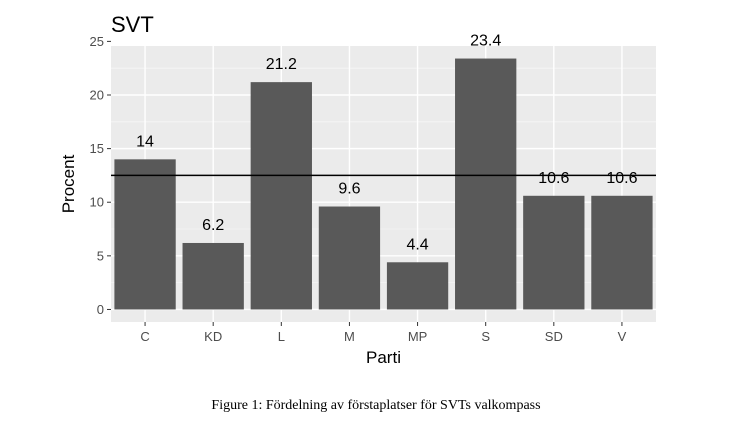 This screenshot has height=425, width=752. Describe the element at coordinates (622, 252) in the screenshot. I see `bar-v` at that location.